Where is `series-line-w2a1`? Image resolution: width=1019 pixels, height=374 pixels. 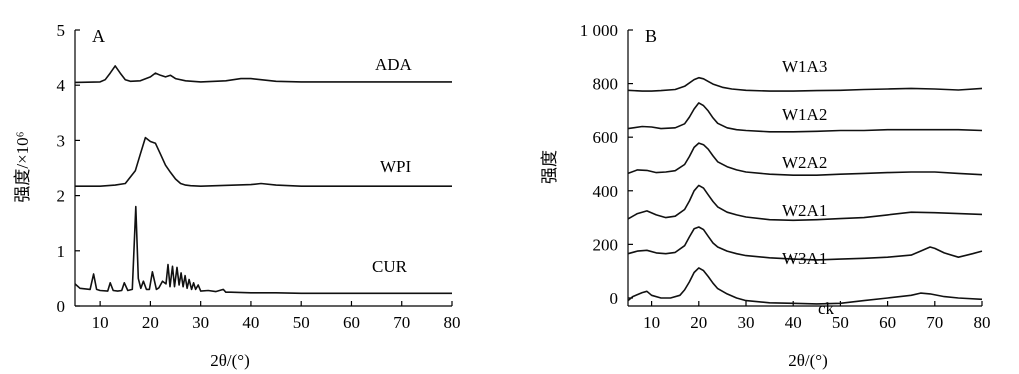
series-line-w2a1 is located at coordinates (805, 203).